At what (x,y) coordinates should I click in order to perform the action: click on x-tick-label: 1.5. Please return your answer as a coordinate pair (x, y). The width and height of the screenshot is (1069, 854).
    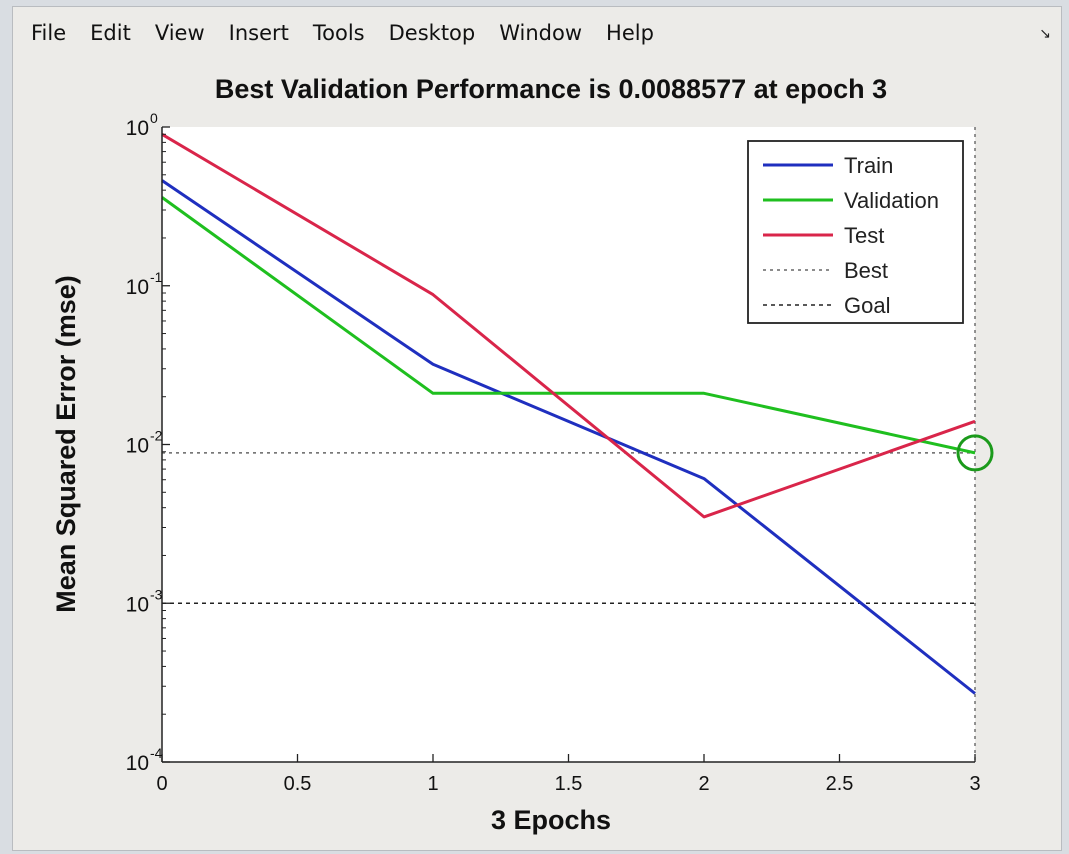
    Looking at the image, I should click on (569, 784).